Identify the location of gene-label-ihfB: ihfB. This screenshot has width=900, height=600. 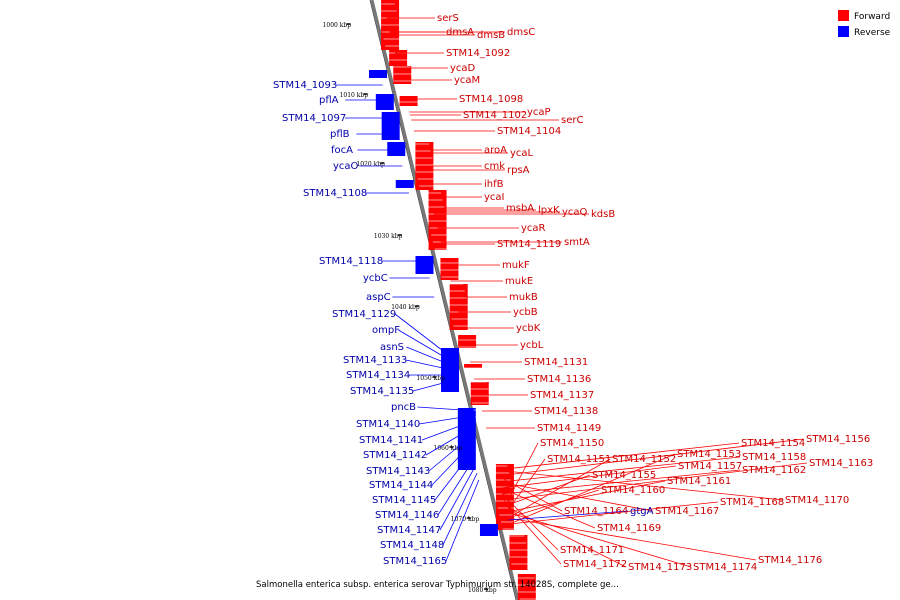
(494, 184).